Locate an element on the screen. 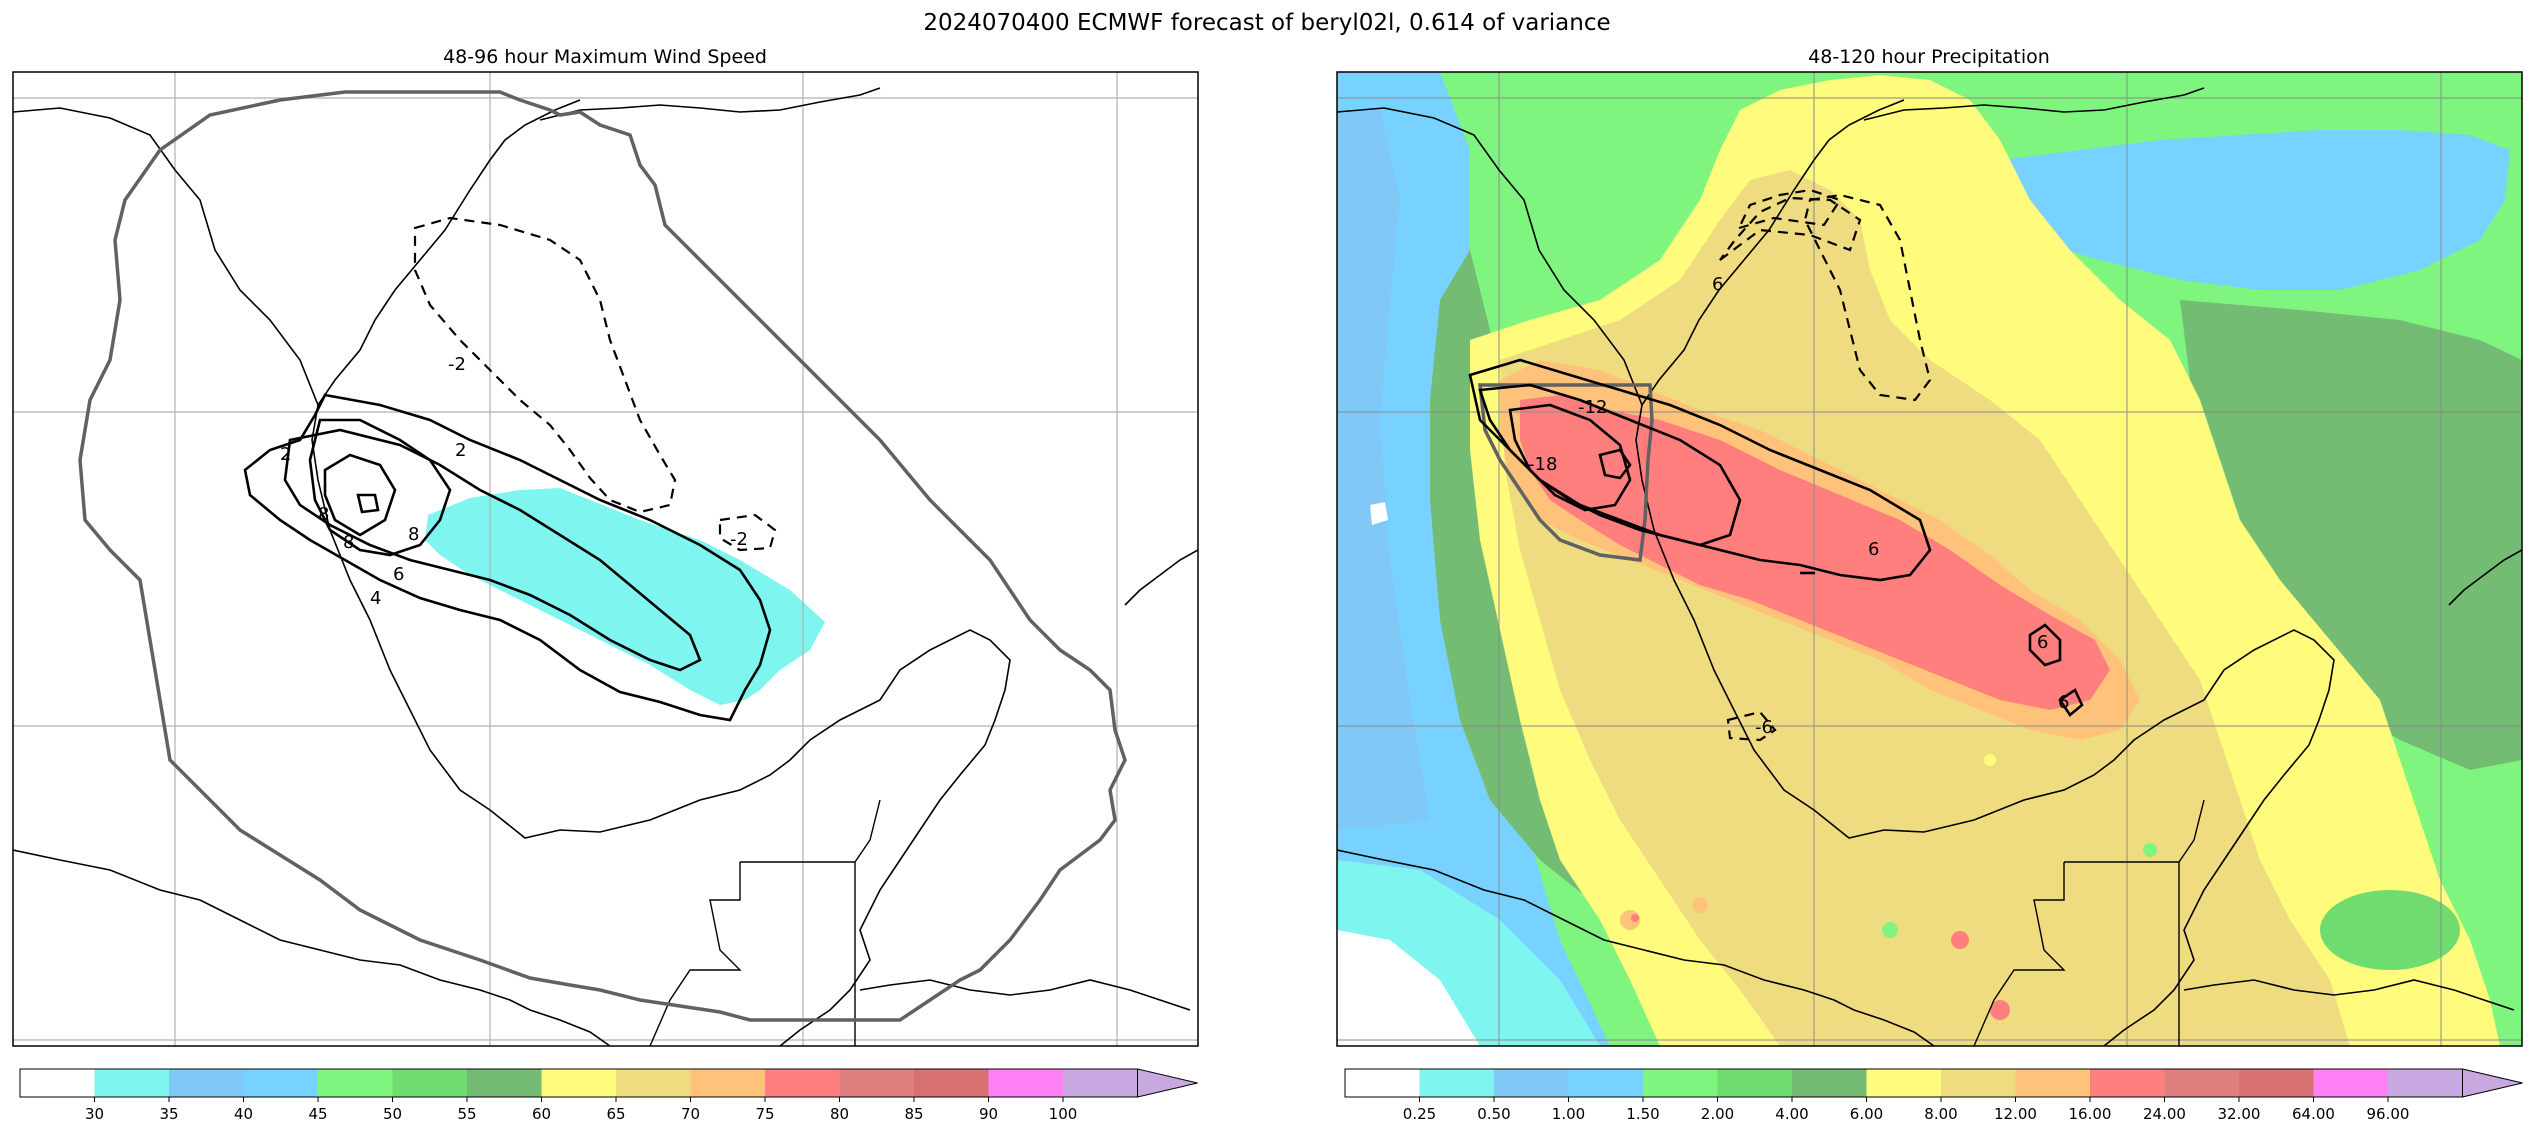  precip-dark-green-east is located at coordinates (2351, 535).